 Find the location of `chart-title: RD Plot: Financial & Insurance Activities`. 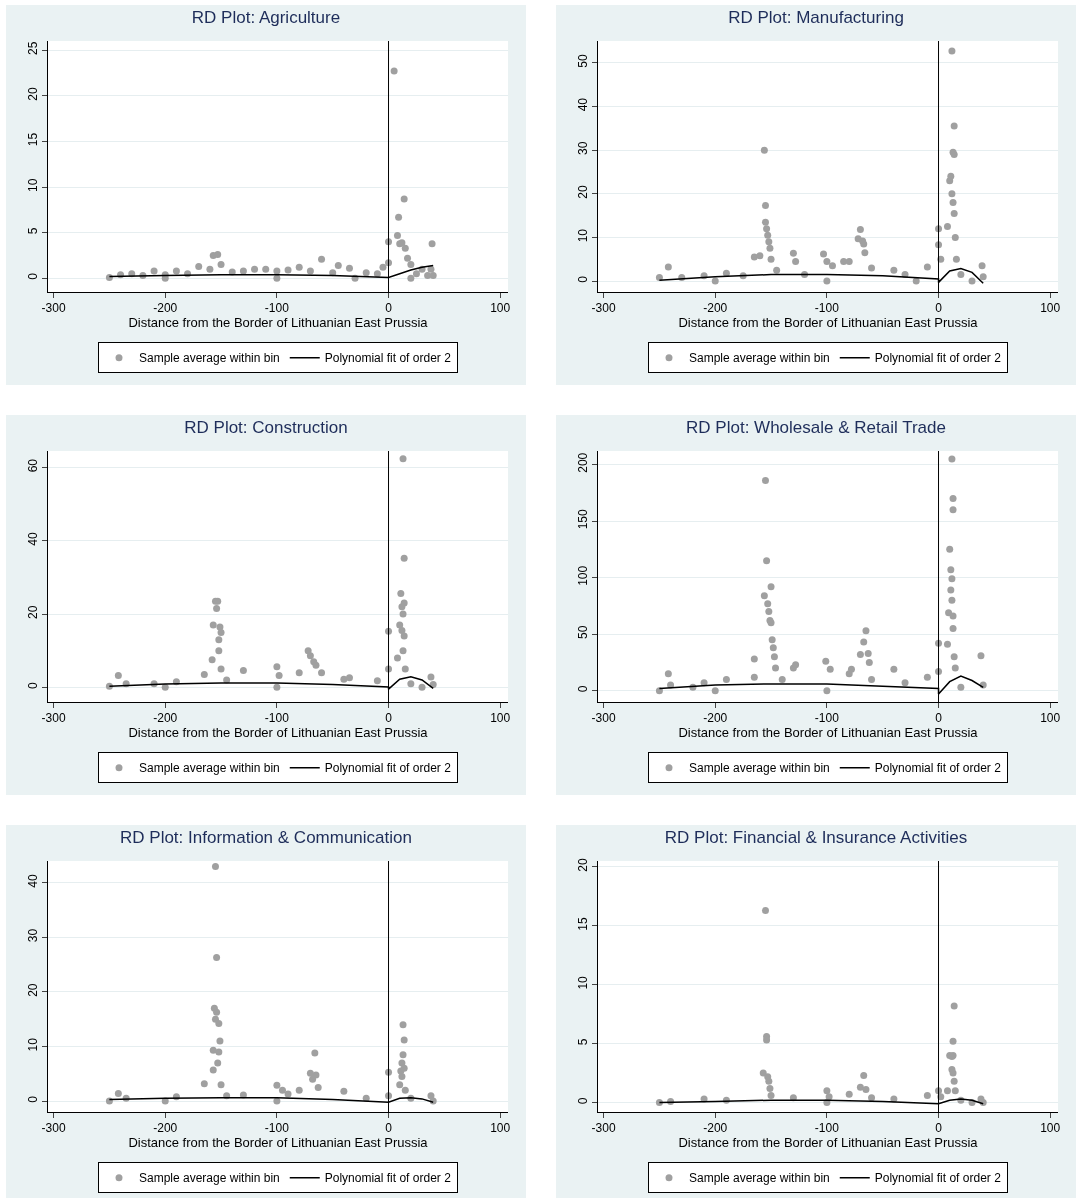

chart-title: RD Plot: Financial & Insurance Activities is located at coordinates (816, 837).